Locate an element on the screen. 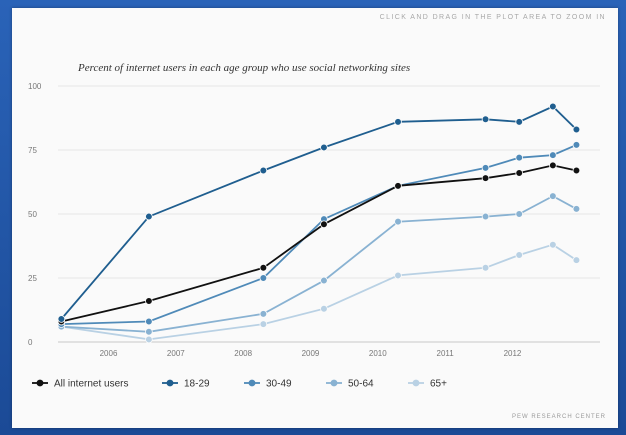 The height and width of the screenshot is (435, 626). x-tick-label: 2007 is located at coordinates (176, 353).